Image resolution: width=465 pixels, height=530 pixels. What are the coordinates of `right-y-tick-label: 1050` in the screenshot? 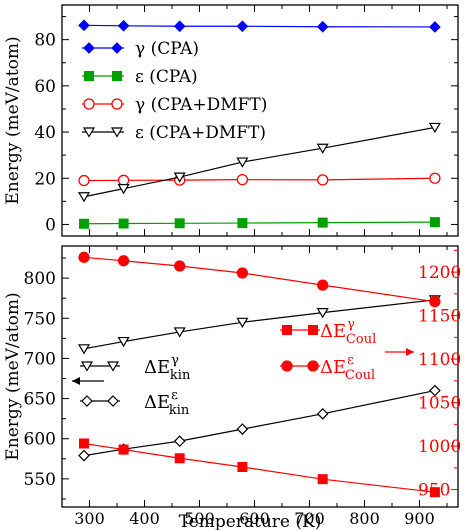 It's located at (439, 404).